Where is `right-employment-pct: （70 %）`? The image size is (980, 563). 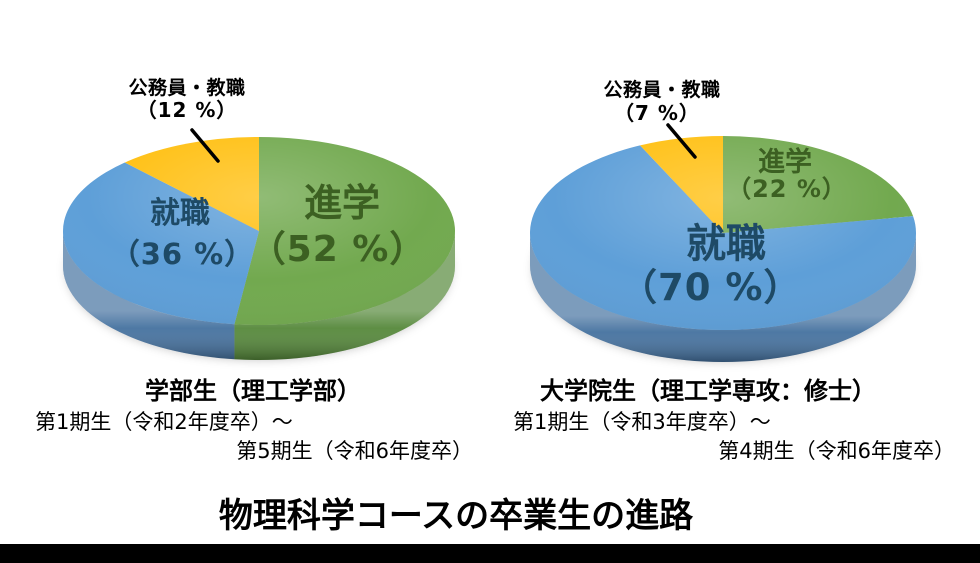
right-employment-pct: （70 %） is located at coordinates (711, 287).